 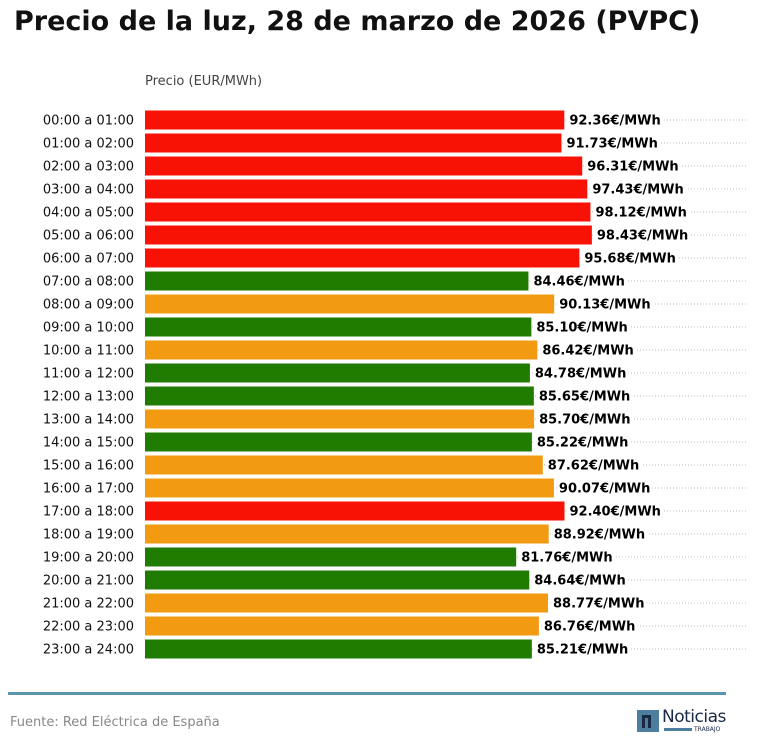 I want to click on category-label: 12:00 a 13:00, so click(x=88, y=397).